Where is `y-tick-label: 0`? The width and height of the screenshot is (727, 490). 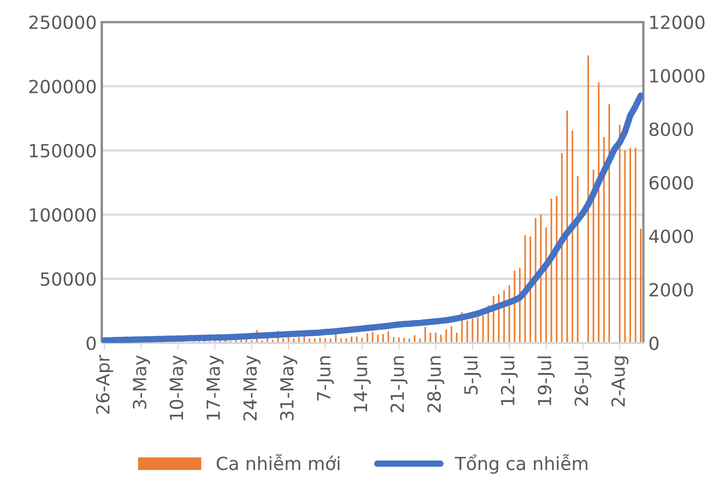 y-tick-label: 0 is located at coordinates (91, 343).